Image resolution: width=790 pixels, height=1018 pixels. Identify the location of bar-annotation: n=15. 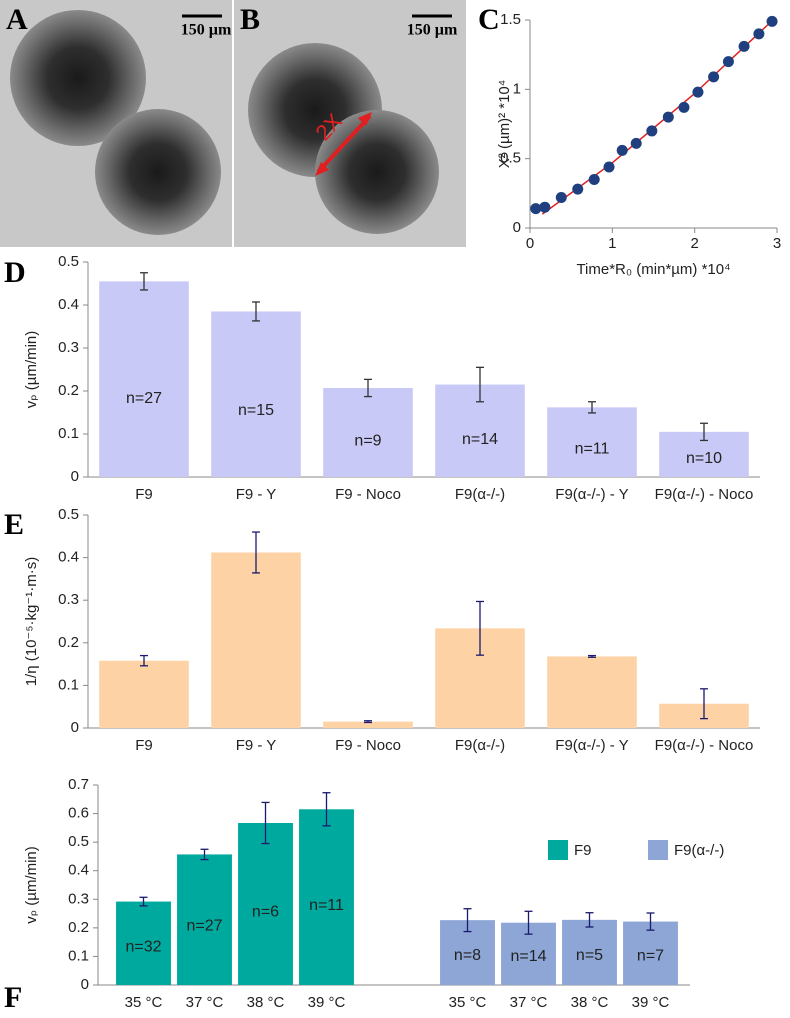
(256, 410).